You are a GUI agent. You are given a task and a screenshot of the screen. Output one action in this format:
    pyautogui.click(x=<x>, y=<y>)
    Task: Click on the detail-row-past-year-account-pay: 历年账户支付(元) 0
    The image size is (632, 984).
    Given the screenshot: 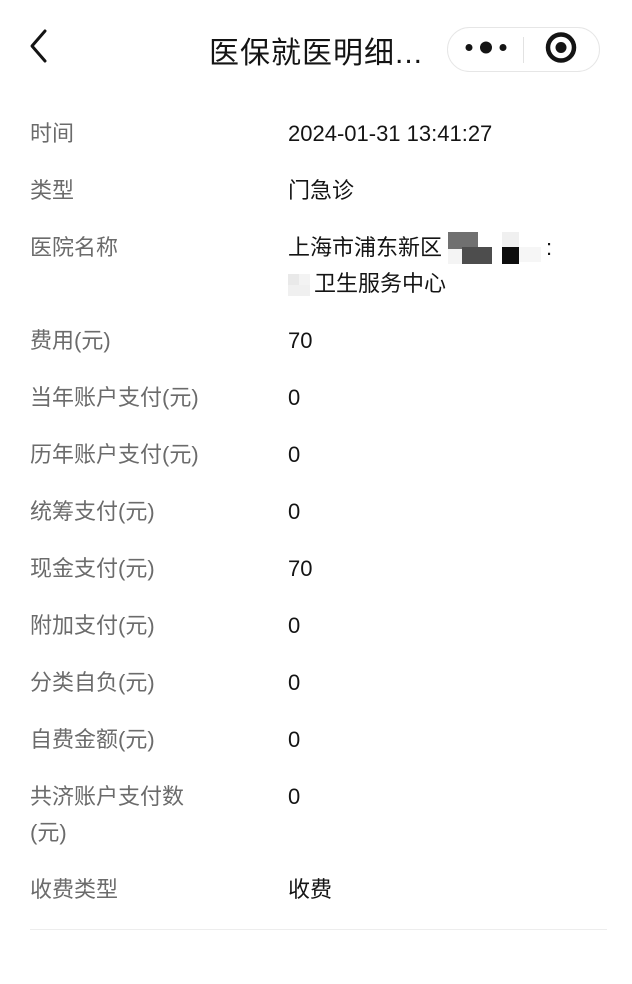 What is the action you would take?
    pyautogui.click(x=318, y=455)
    